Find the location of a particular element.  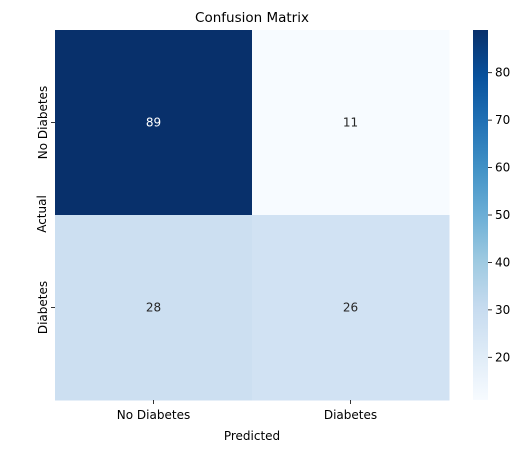

colorbar-tick-label: 50 is located at coordinates (502, 215).